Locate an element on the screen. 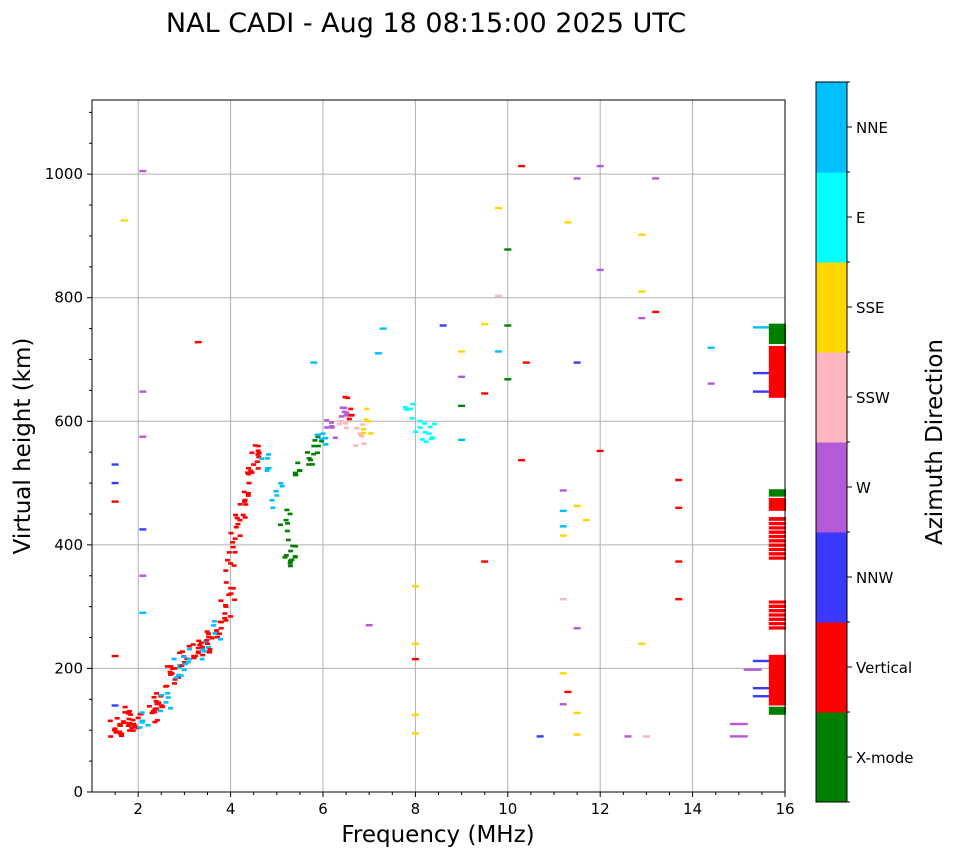  chart-title: NAL CADI - Aug 18 08:15:00 2025 UTC is located at coordinates (426, 23).